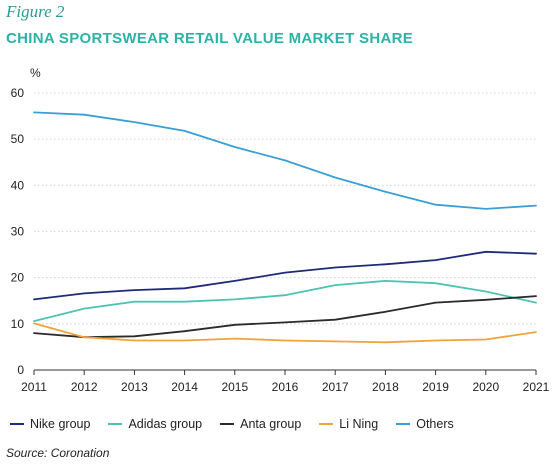 This screenshot has width=552, height=467. I want to click on y-tick-label: 60, so click(18, 93).